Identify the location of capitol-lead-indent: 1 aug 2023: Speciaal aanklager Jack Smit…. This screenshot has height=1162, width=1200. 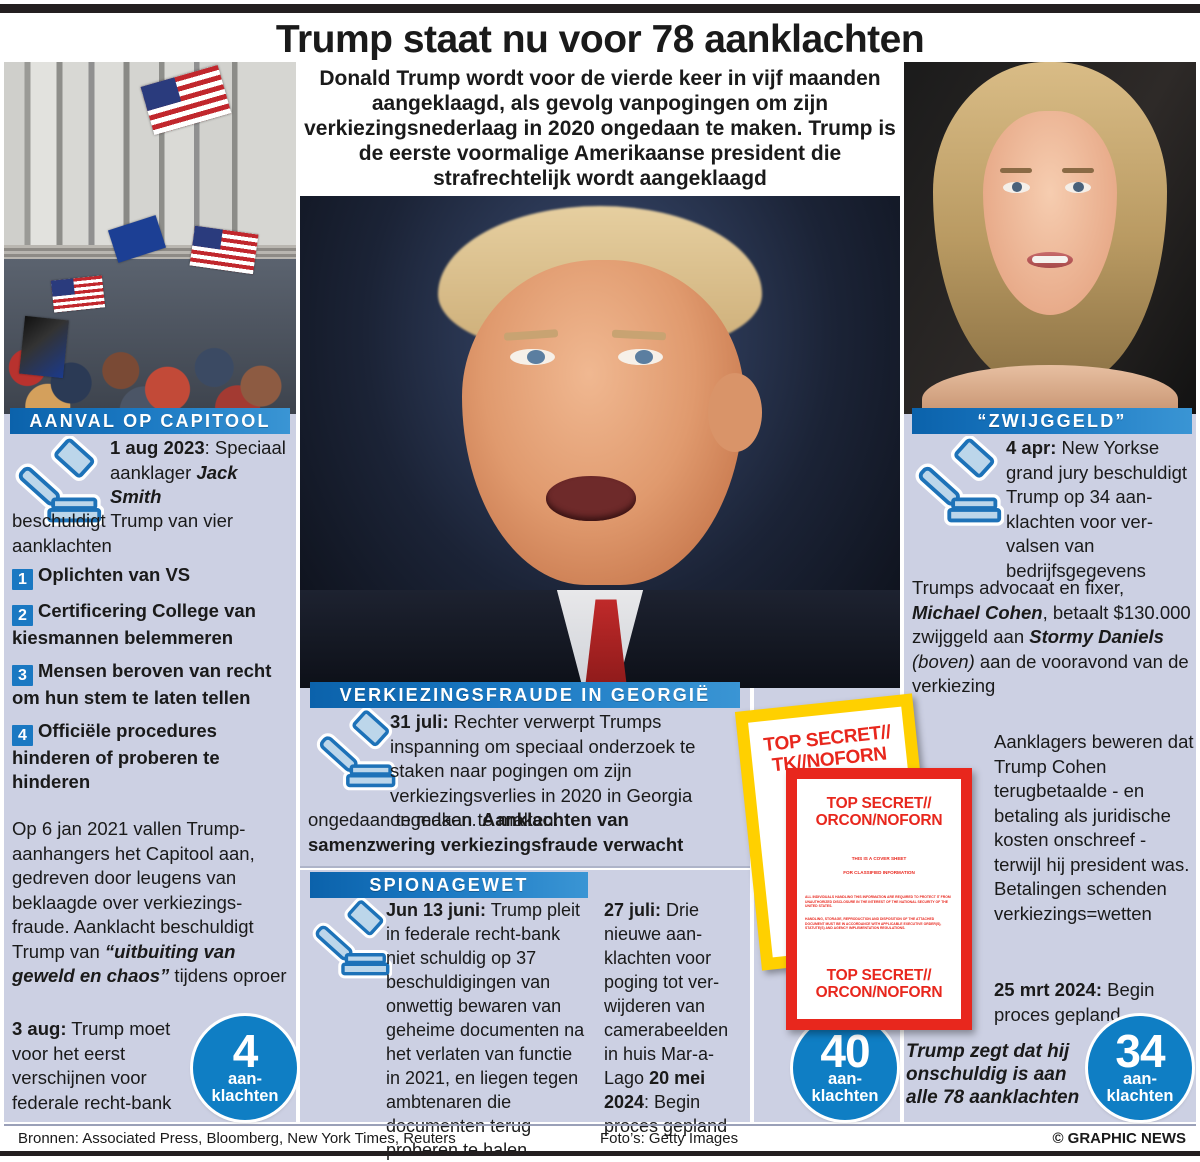
(201, 473).